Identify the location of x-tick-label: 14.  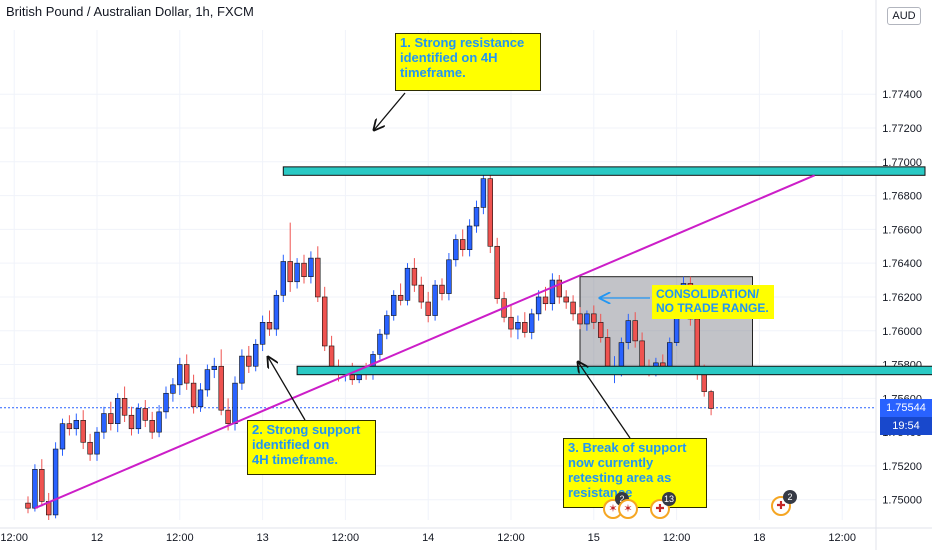
(428, 538).